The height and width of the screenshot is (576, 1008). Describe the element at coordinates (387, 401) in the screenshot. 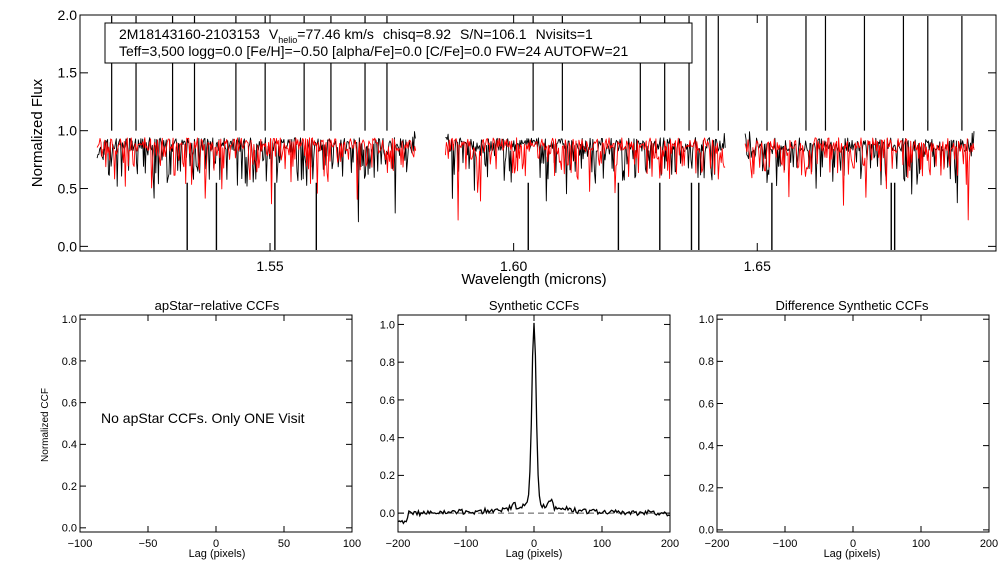

I see `synthetic-ccf-ytick-label: 0.6` at that location.